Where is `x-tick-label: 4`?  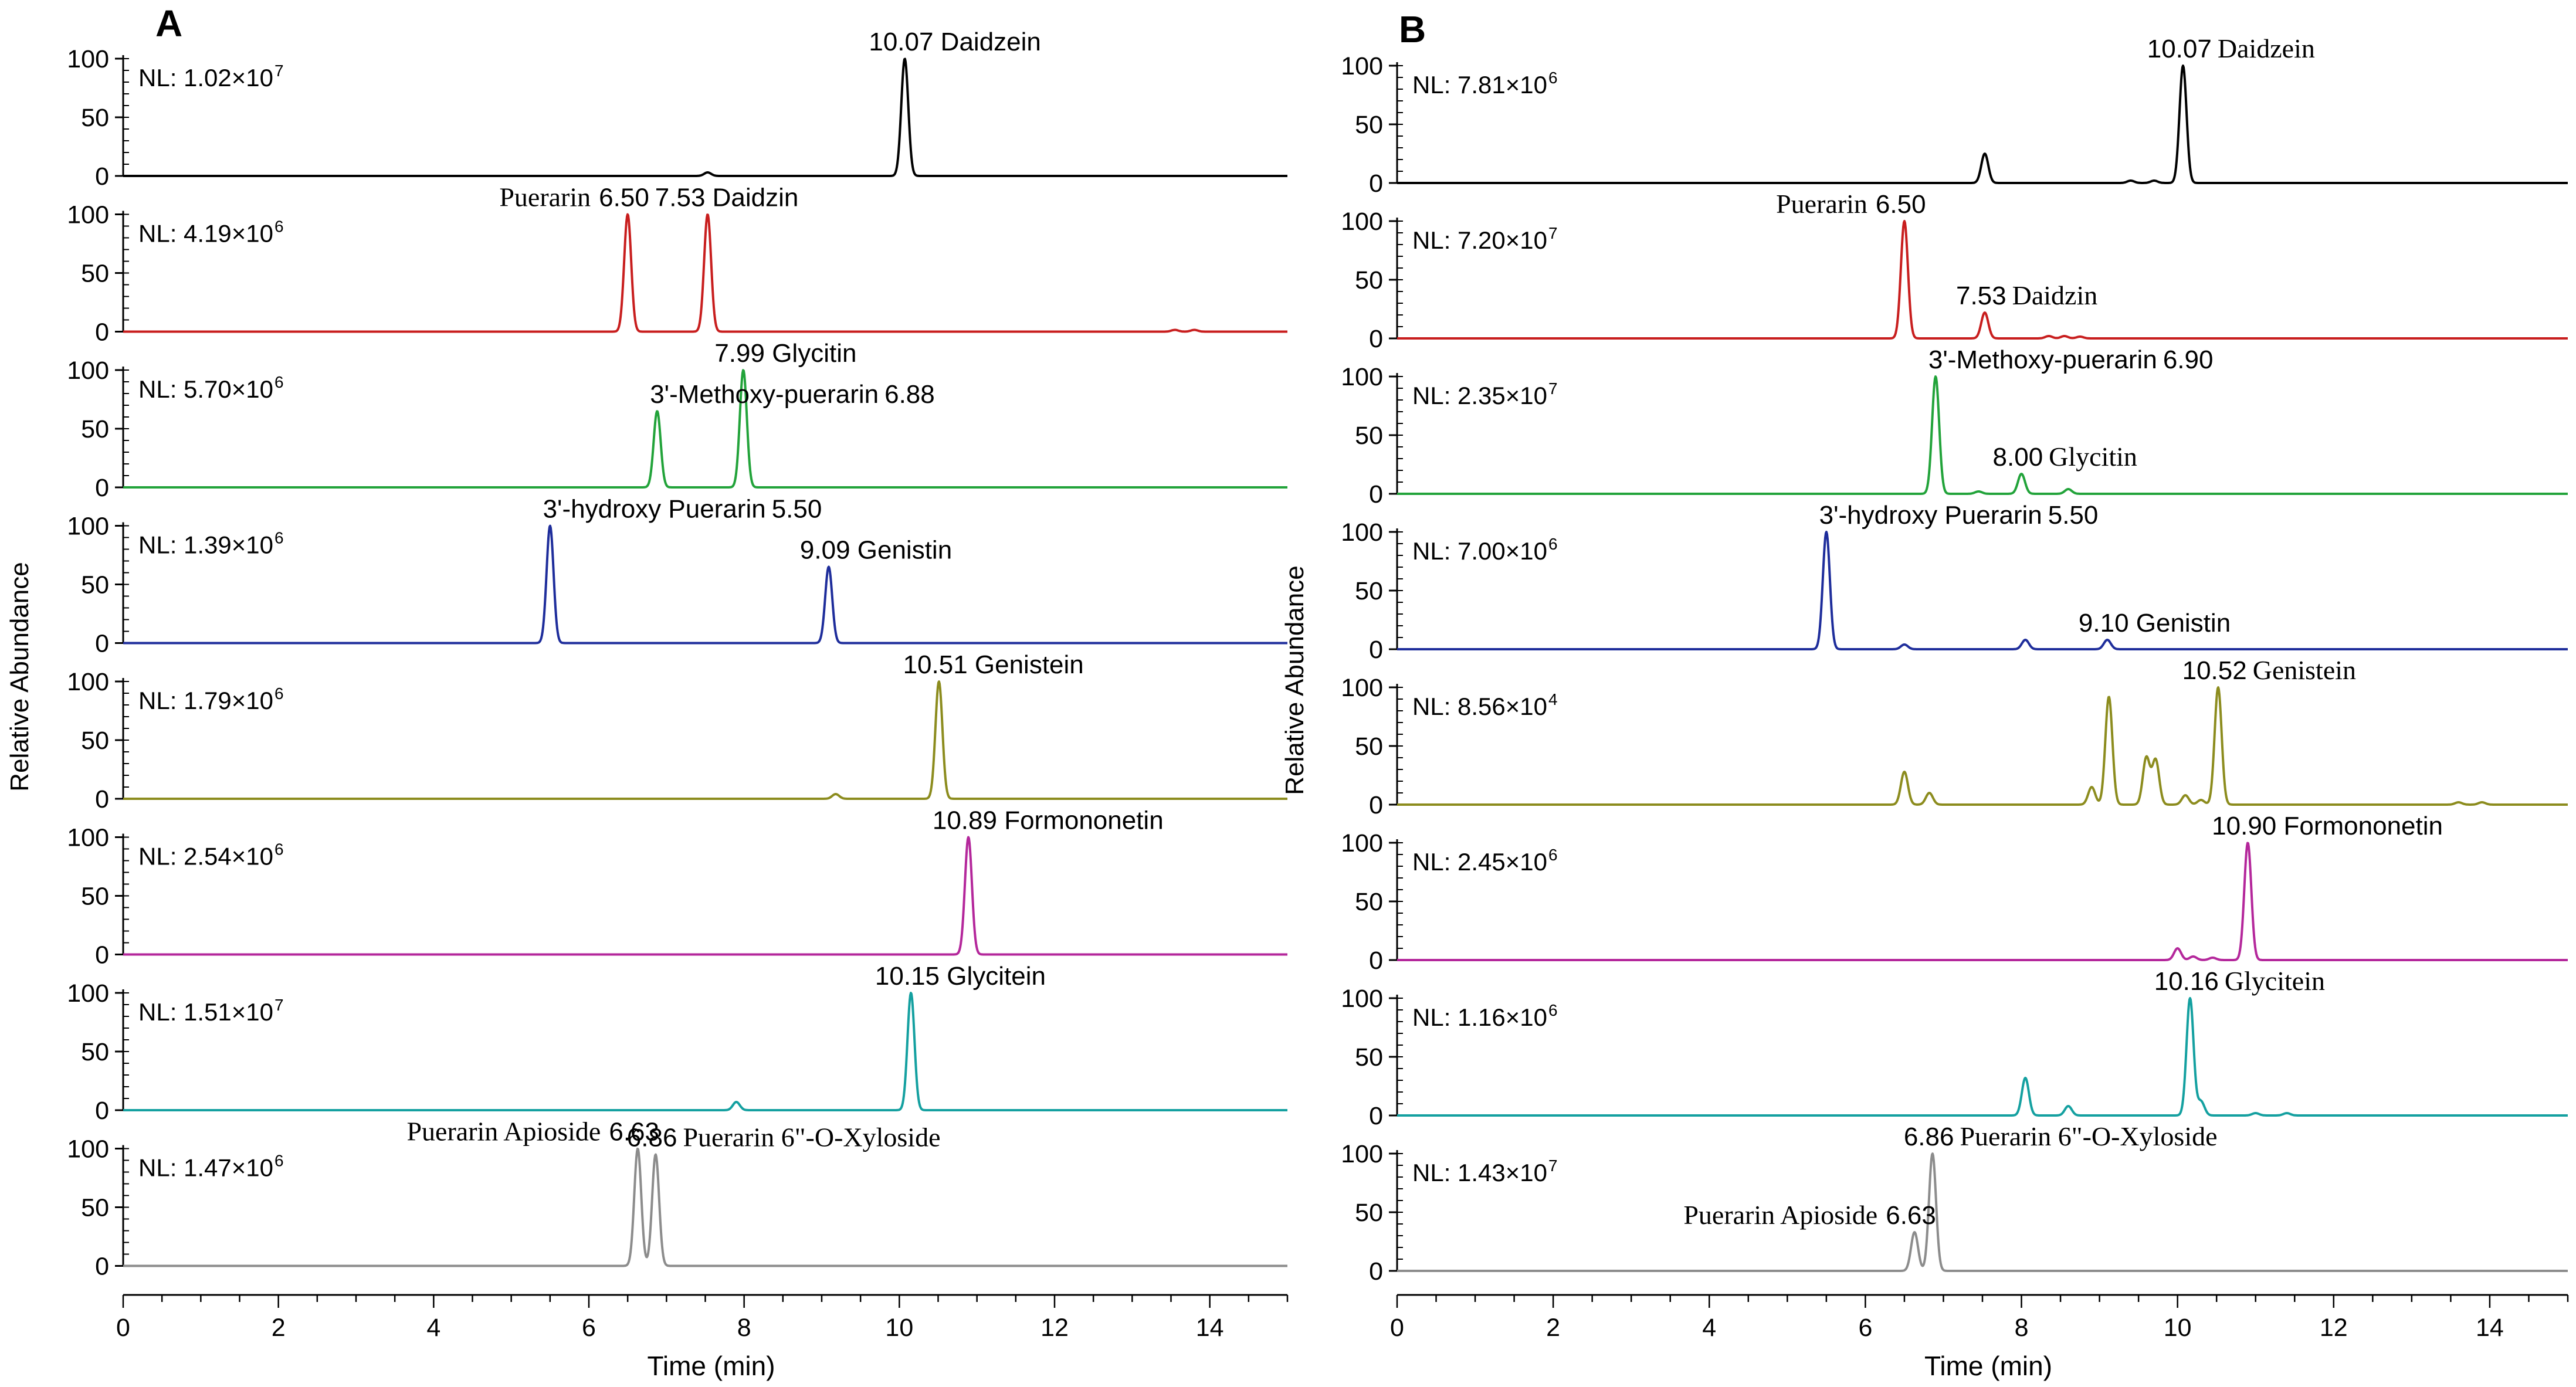
x-tick-label: 4 is located at coordinates (433, 1328).